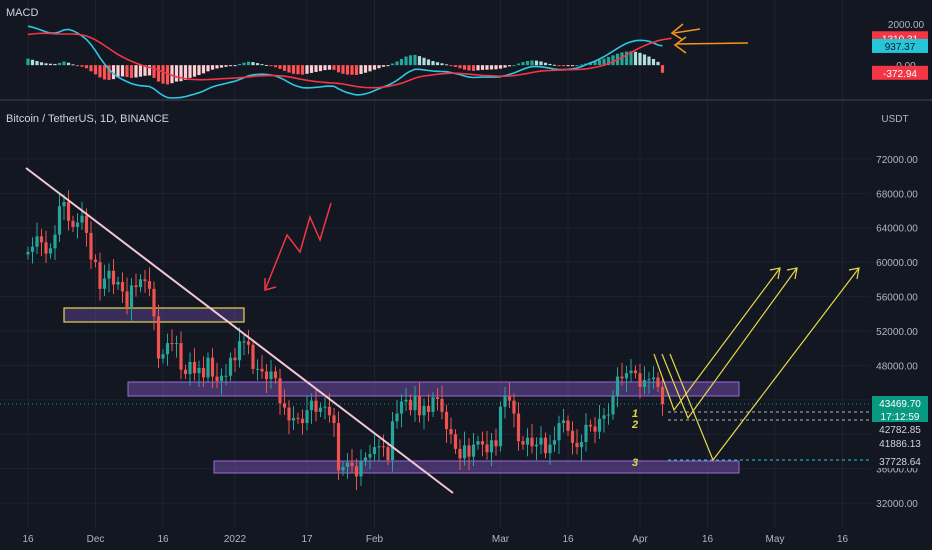 The height and width of the screenshot is (550, 932). I want to click on support-zone-lower, so click(476, 467).